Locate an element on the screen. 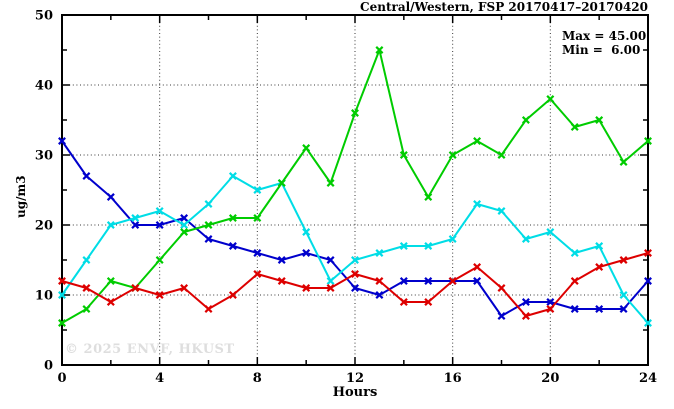  x-tick-label: 16 is located at coordinates (453, 378).